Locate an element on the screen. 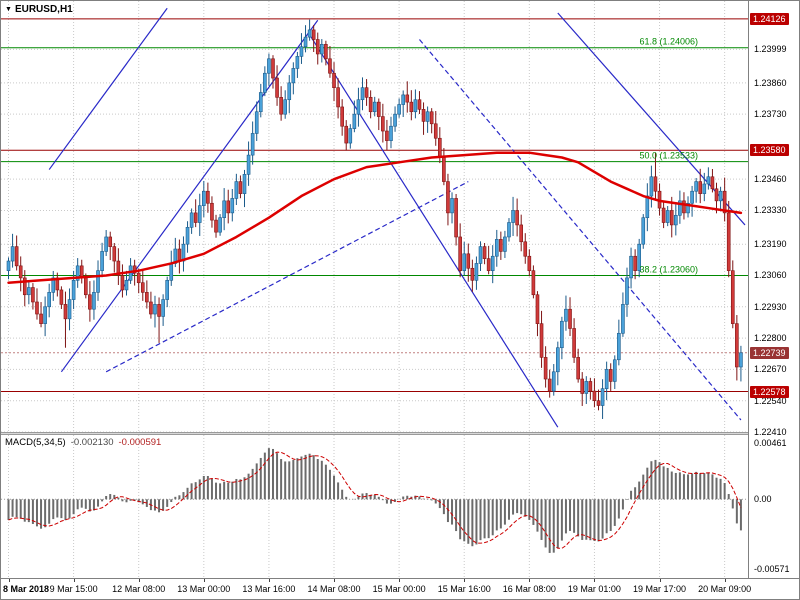  macd-main-value: -0.002130 is located at coordinates (92, 442).